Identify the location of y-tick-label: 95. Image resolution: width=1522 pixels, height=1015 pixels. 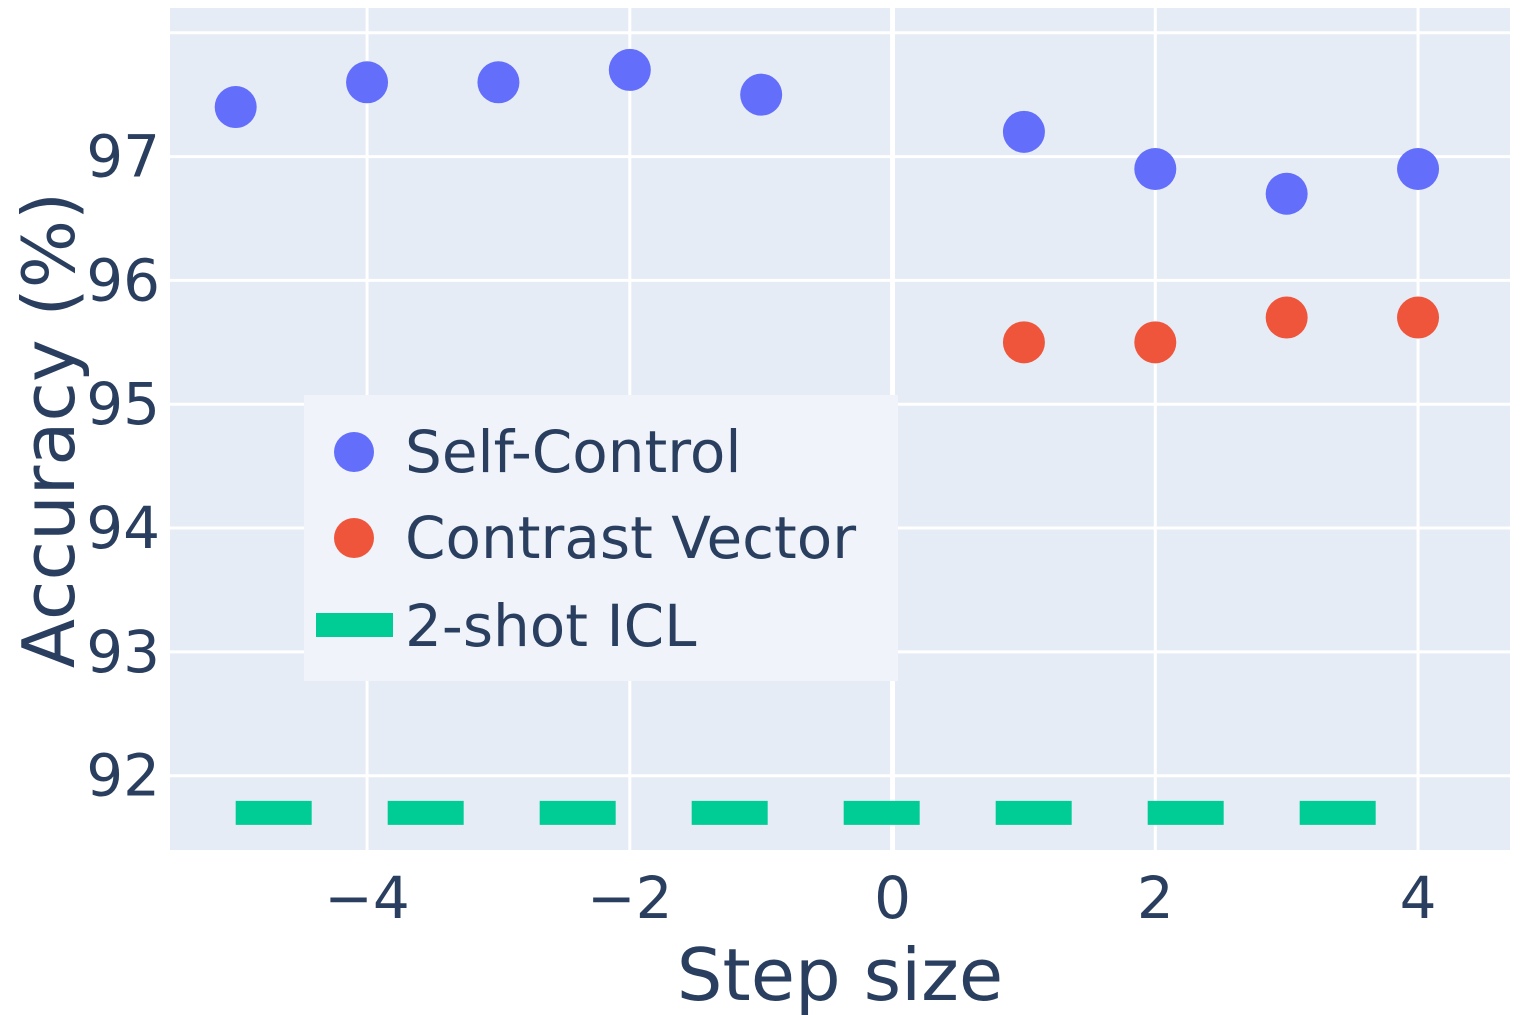
(123, 404).